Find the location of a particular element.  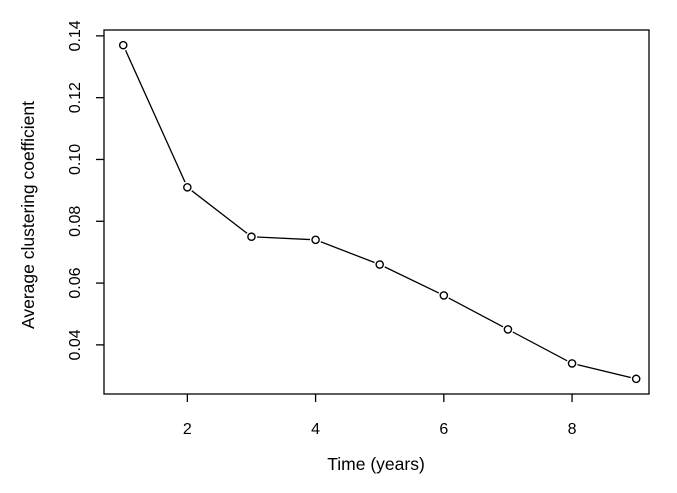

y-tick-label: 0.08 is located at coordinates (75, 221).